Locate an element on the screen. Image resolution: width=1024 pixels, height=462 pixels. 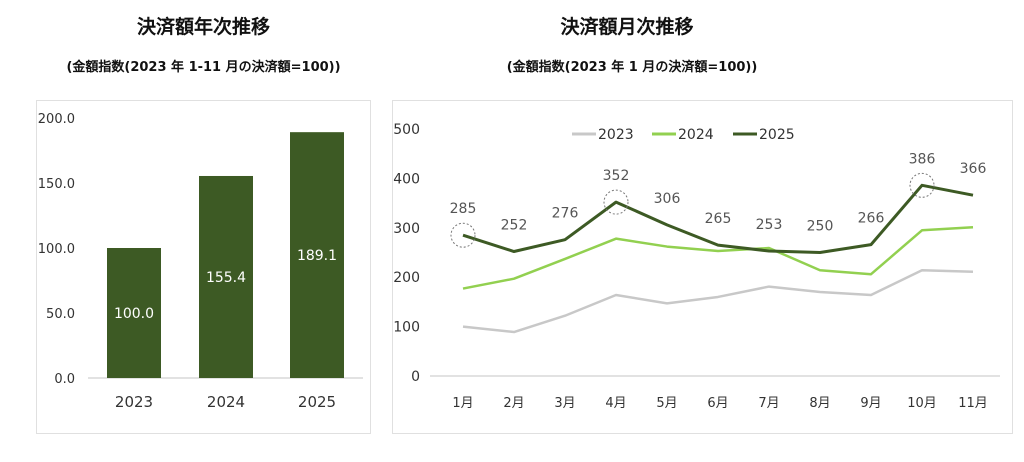
series-line-2024 is located at coordinates (718, 258).